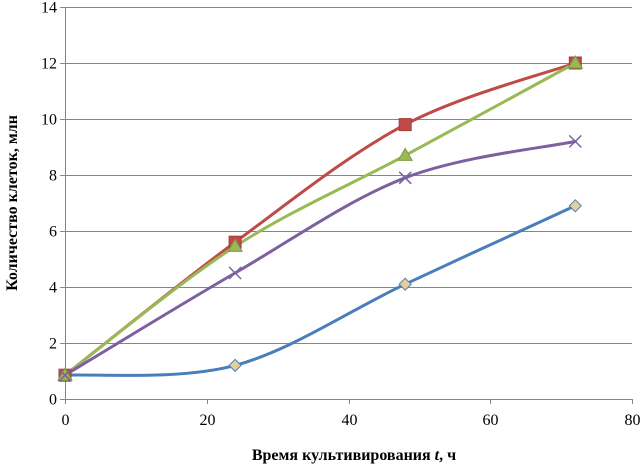  Describe the element at coordinates (53, 176) in the screenshot. I see `y-tick-label: 8` at that location.